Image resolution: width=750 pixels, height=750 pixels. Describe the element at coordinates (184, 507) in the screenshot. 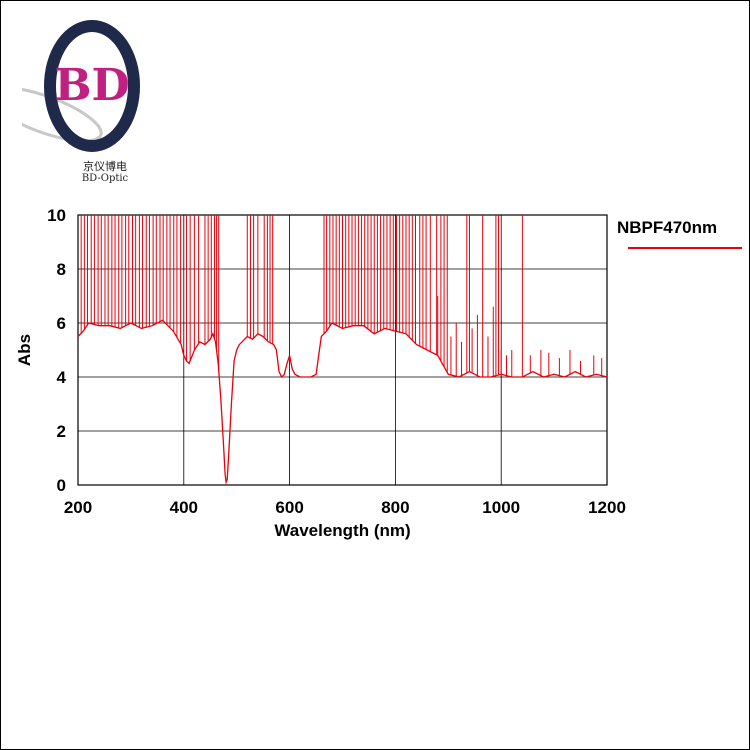

I see `x-tick-label: 400` at that location.